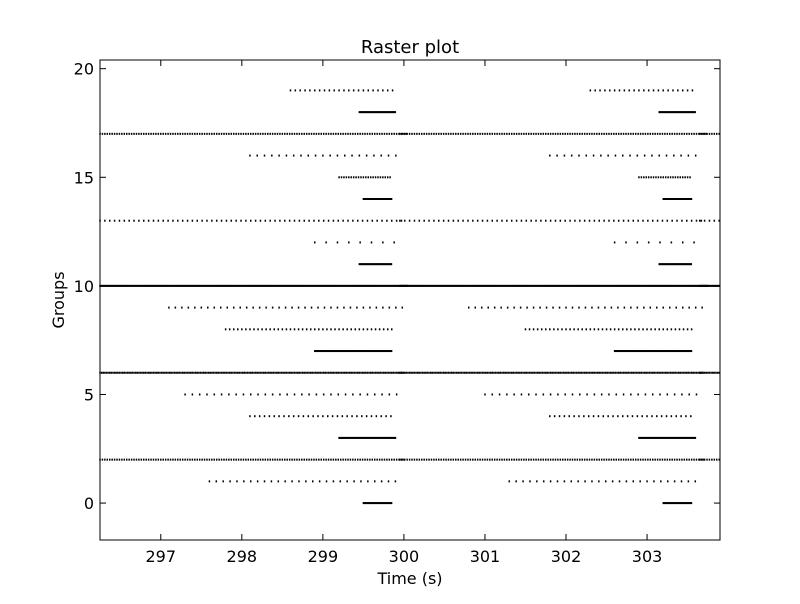 The height and width of the screenshot is (604, 800). Describe the element at coordinates (84, 69) in the screenshot. I see `y-tick-label: 20` at that location.